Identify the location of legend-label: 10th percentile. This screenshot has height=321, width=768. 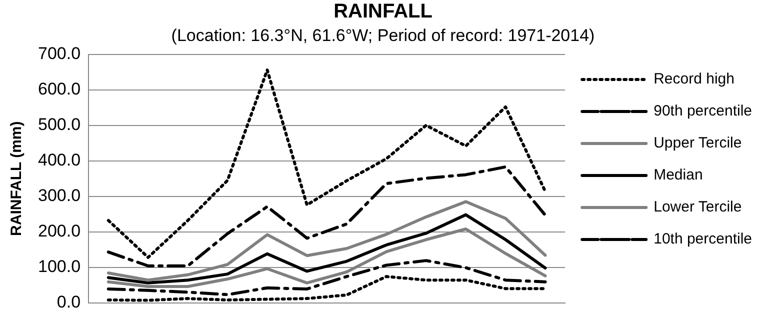
(703, 239).